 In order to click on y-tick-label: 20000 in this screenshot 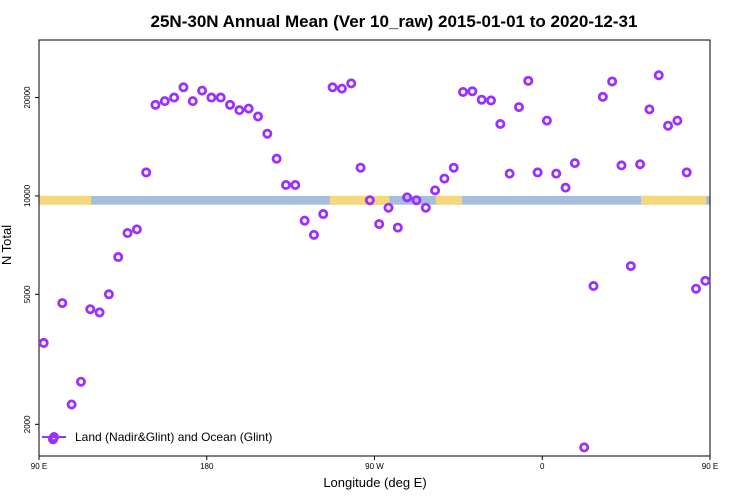, I will do `click(27, 97)`.